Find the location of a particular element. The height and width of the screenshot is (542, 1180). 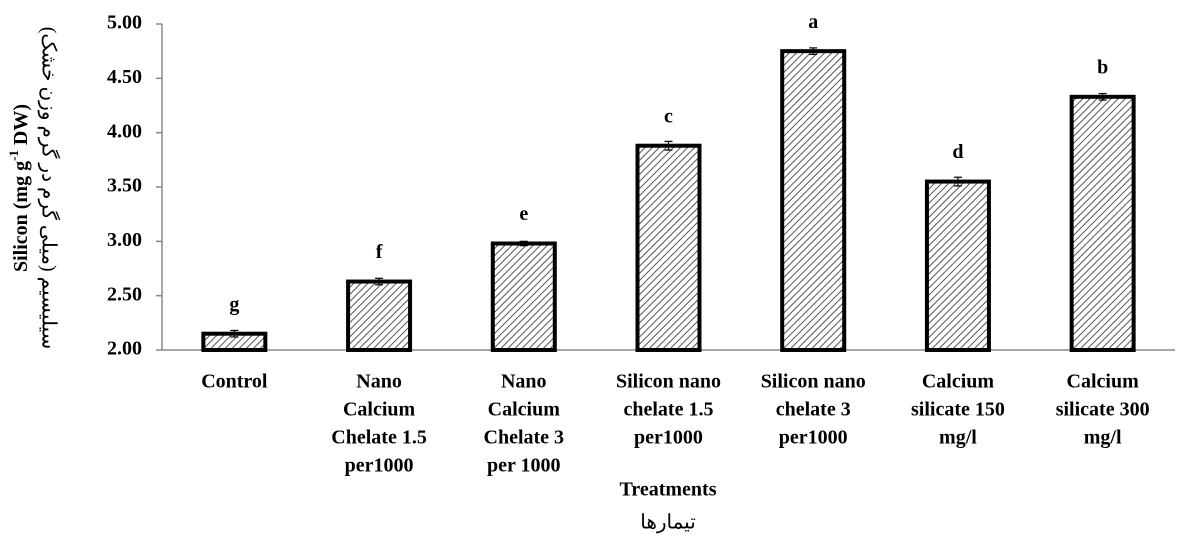

x-tick-label: per 1000 is located at coordinates (524, 466).